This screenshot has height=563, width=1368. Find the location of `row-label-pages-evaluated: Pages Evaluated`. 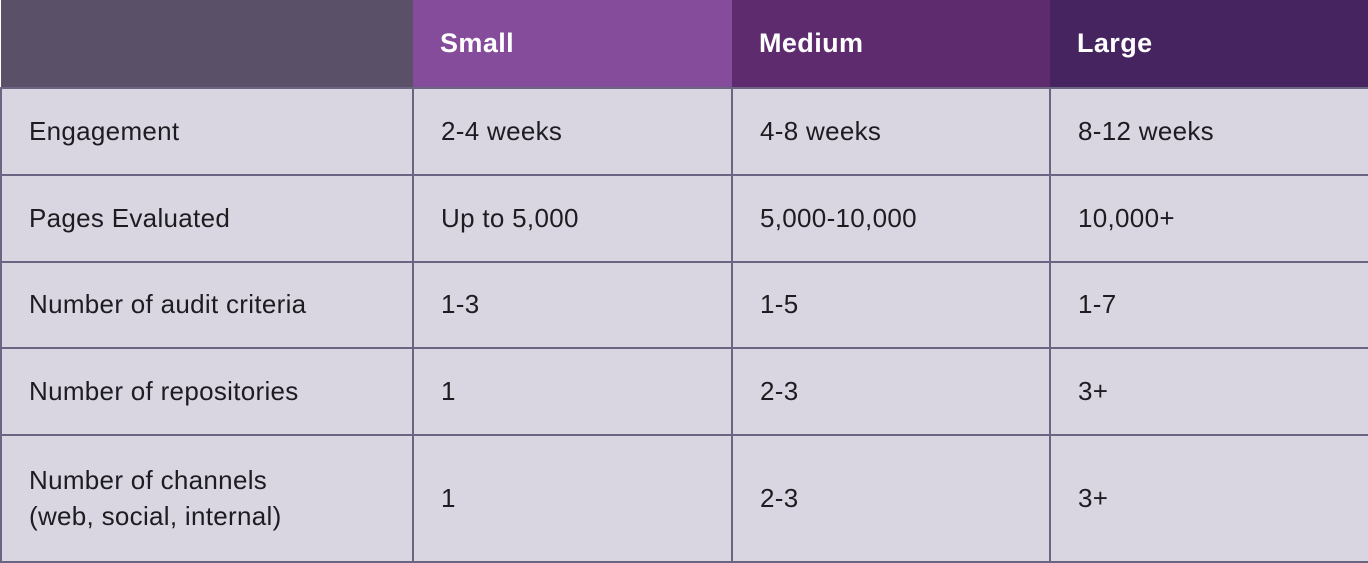

row-label-pages-evaluated: Pages Evaluated is located at coordinates (207, 218).